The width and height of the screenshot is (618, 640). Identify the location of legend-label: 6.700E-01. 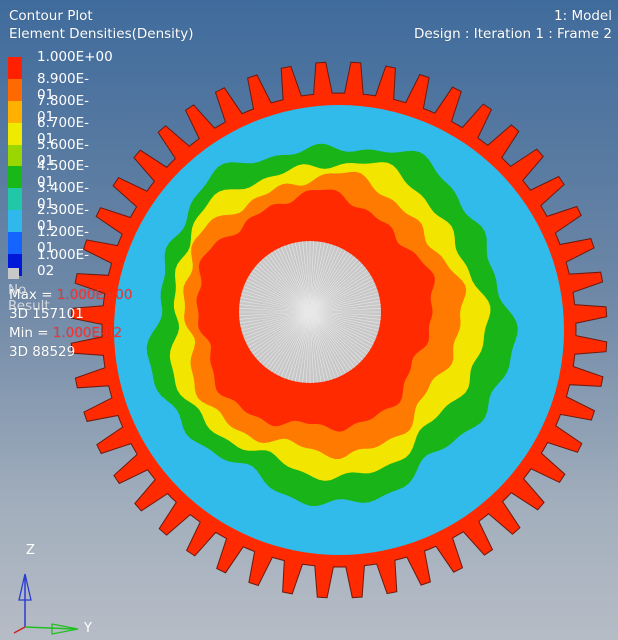
(63, 130).